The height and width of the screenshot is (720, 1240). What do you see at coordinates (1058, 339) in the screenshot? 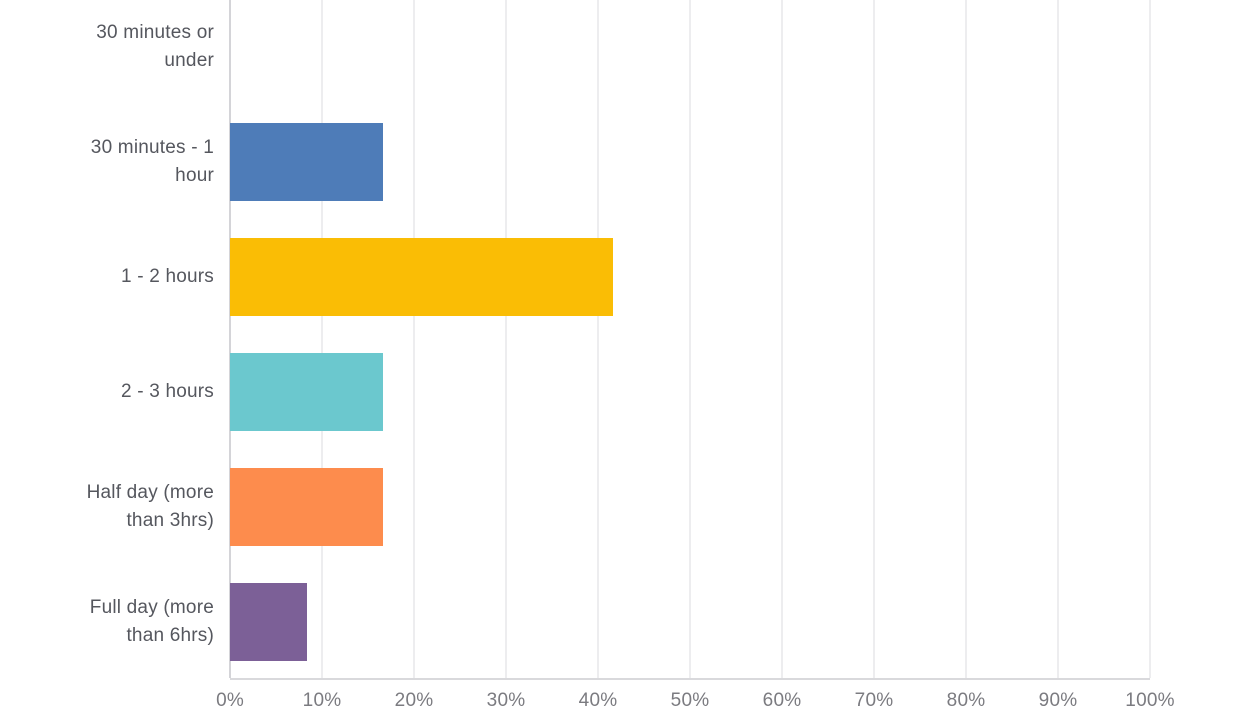
I see `gridline-90%` at bounding box center [1058, 339].